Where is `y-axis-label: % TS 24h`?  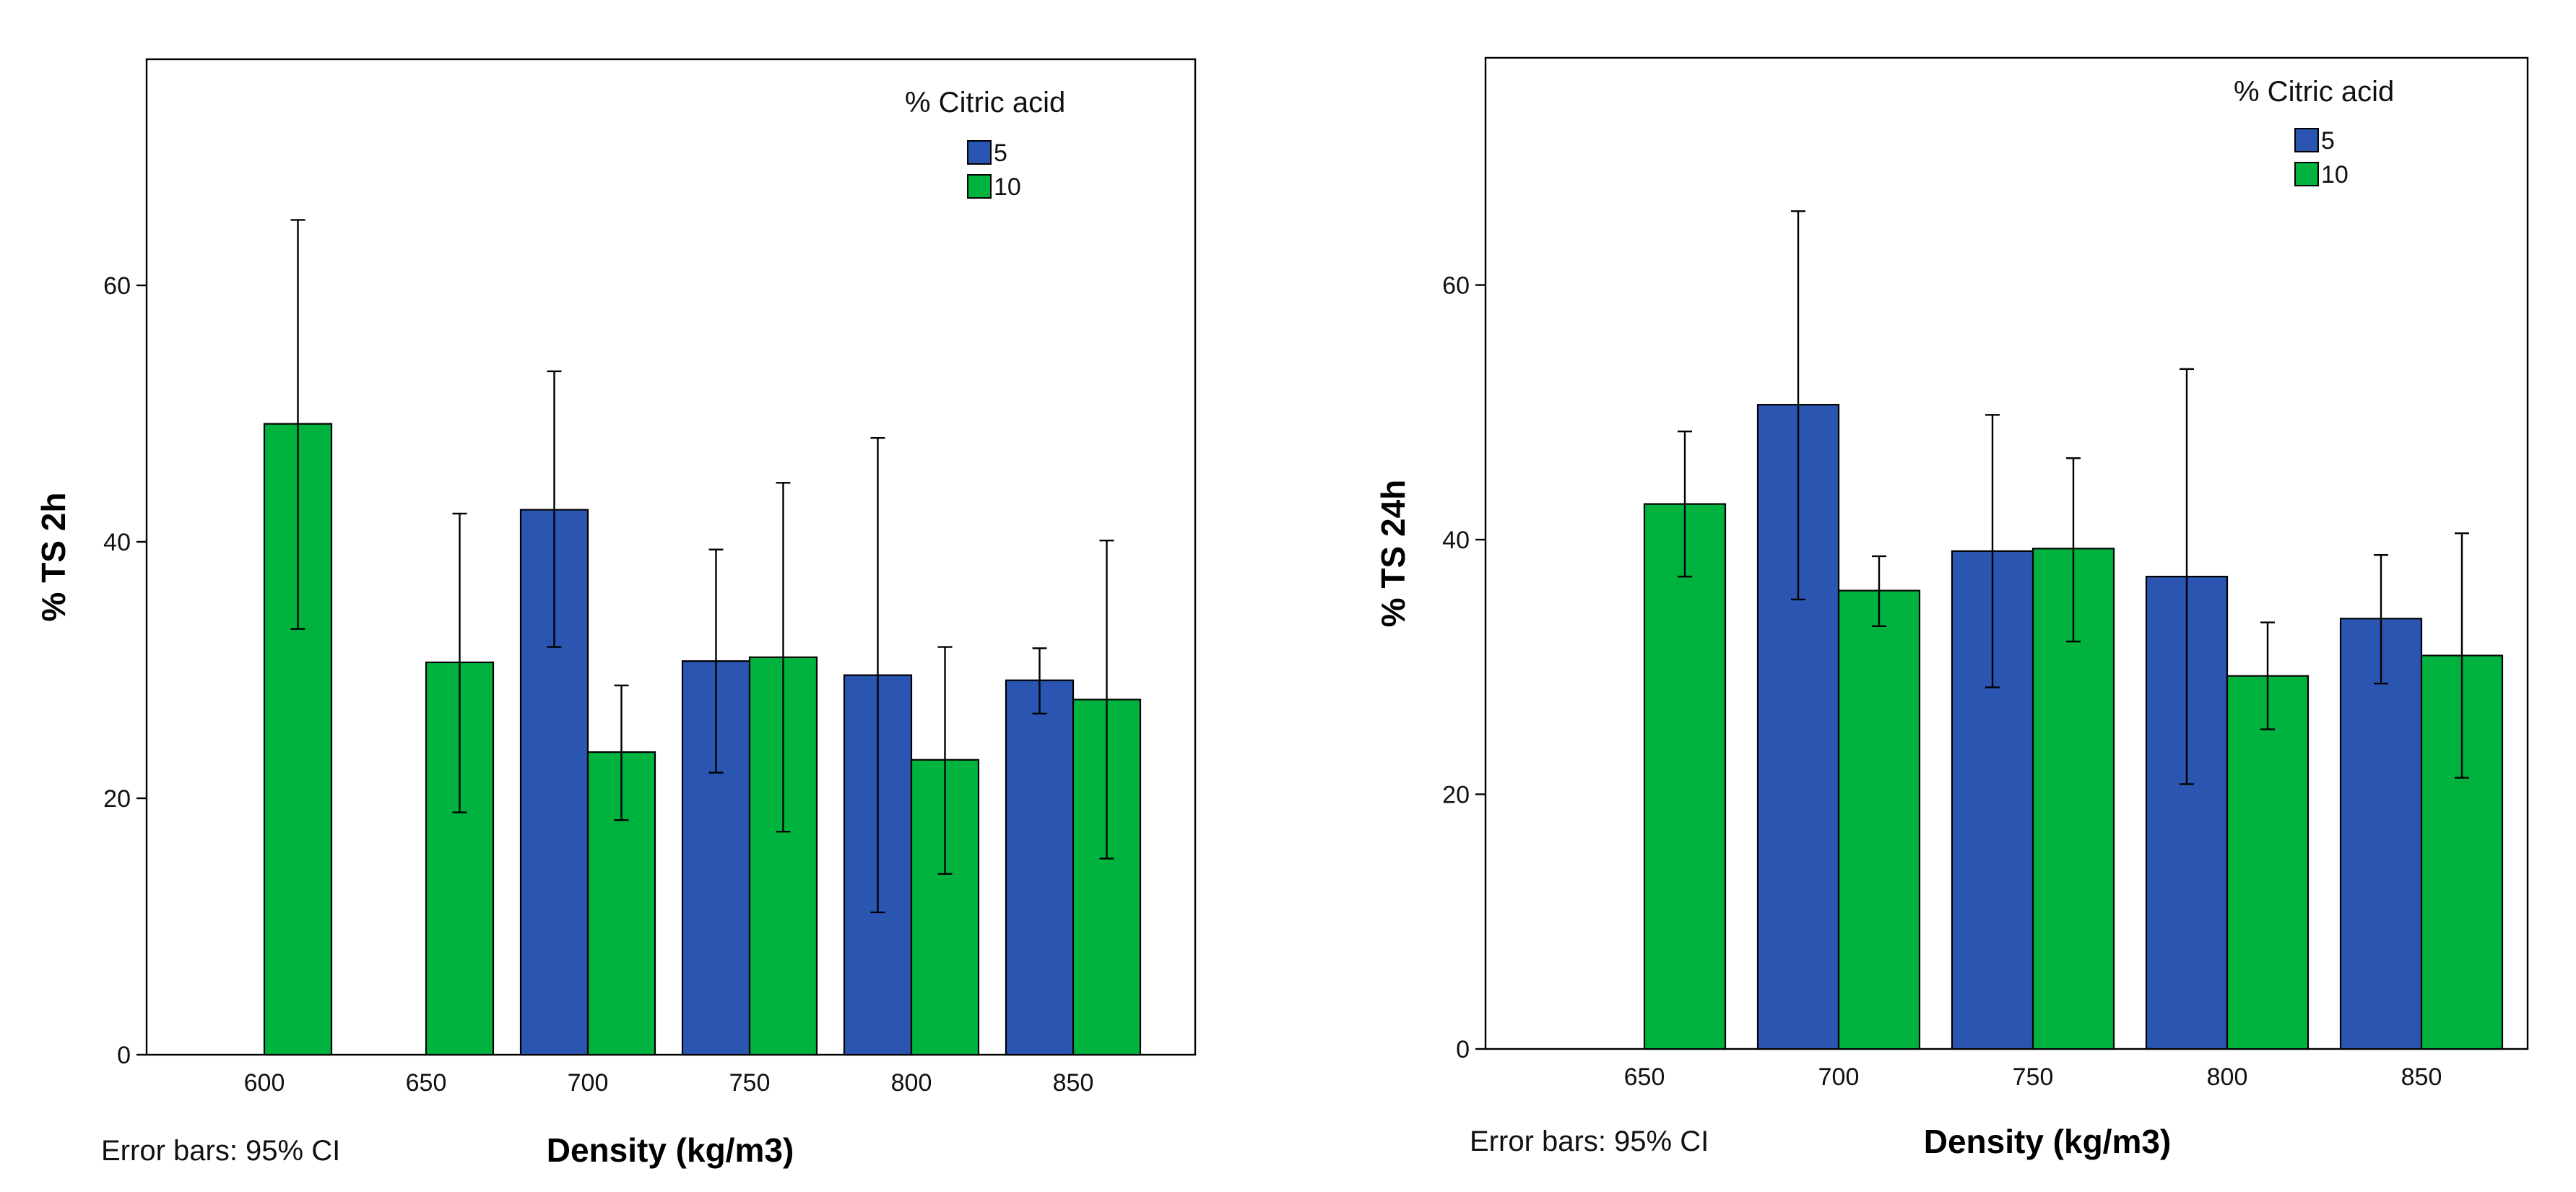
y-axis-label: % TS 24h is located at coordinates (1393, 554).